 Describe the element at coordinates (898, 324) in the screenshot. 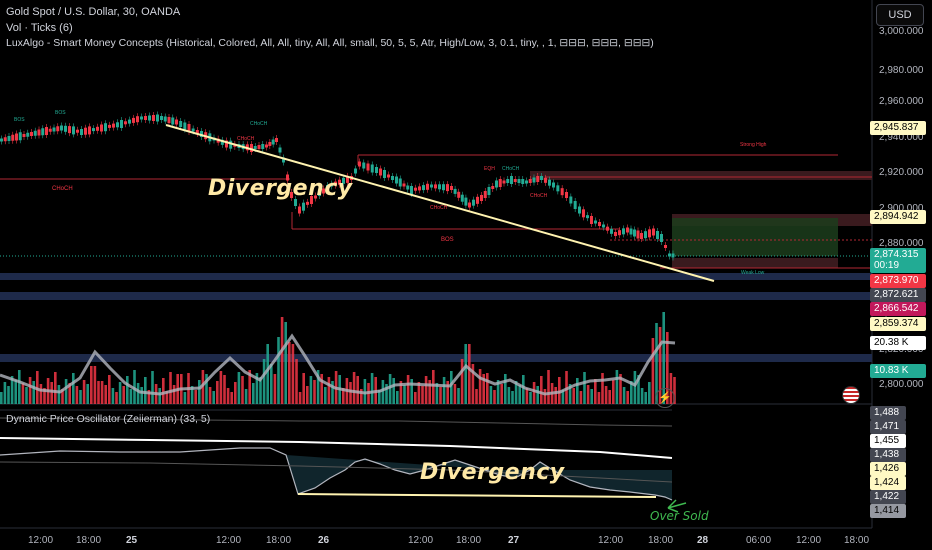

I see `price-tag: 2,859.374` at that location.